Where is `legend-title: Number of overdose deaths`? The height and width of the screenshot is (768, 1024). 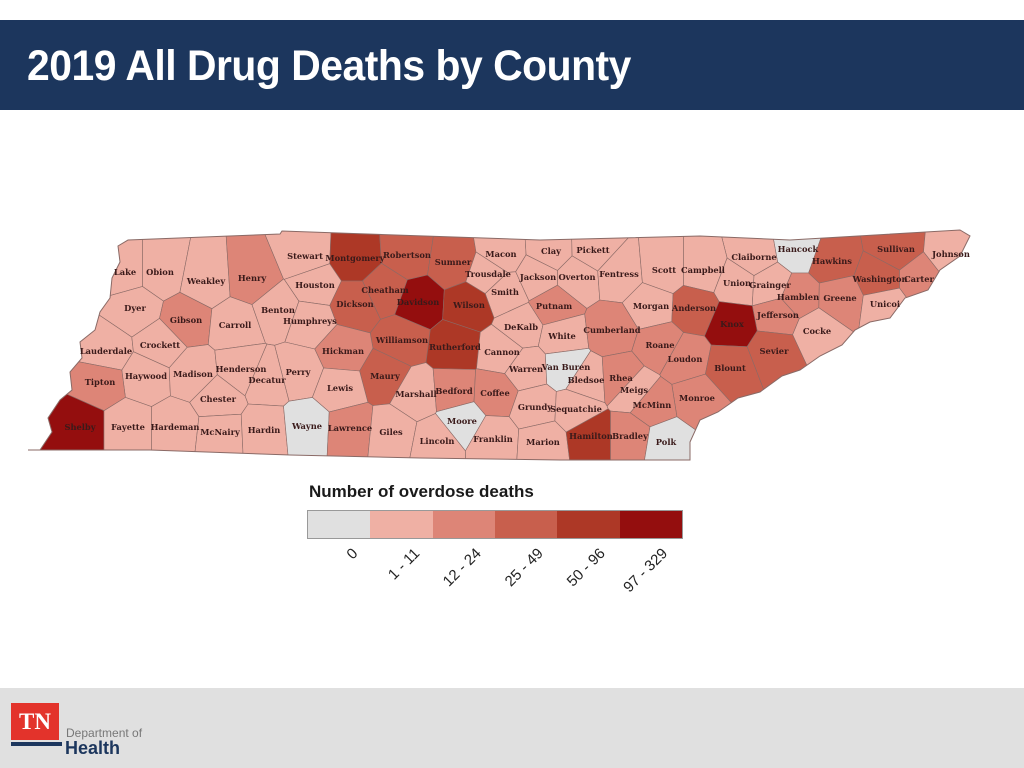 legend-title: Number of overdose deaths is located at coordinates (421, 491).